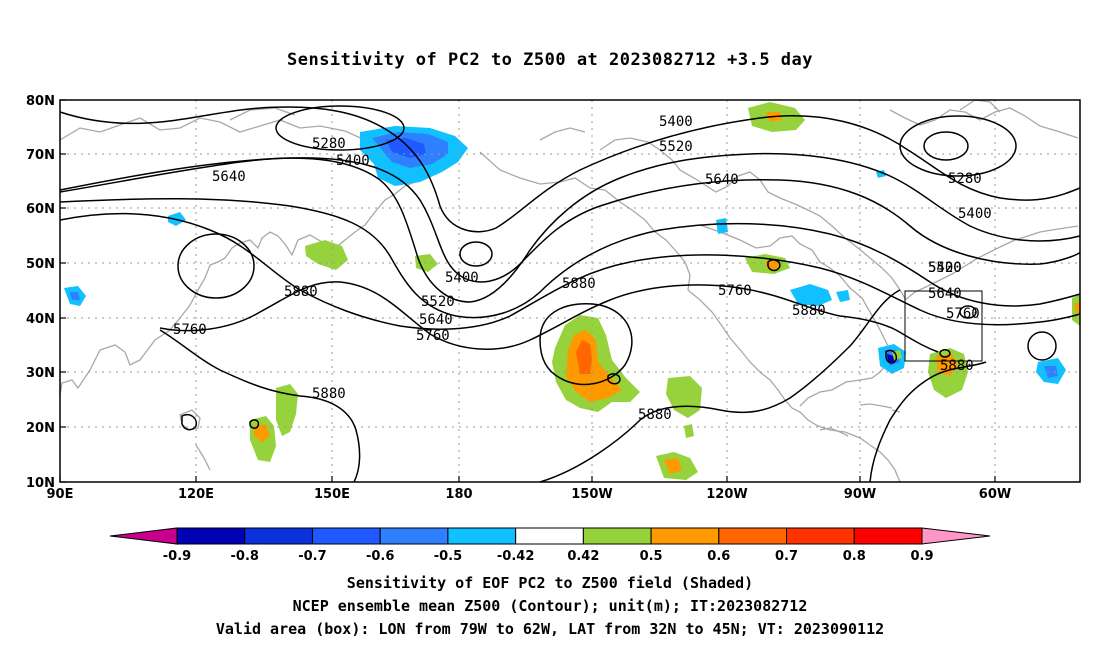  What do you see at coordinates (726, 494) in the screenshot?
I see `lon-label: 120W` at bounding box center [726, 494].